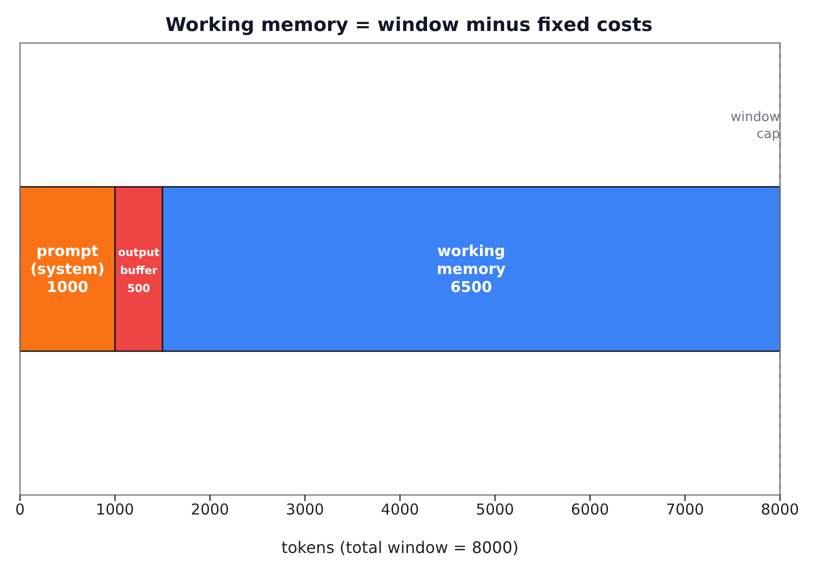 The image size is (818, 569). I want to click on series-label: output buffer, so click(139, 261).